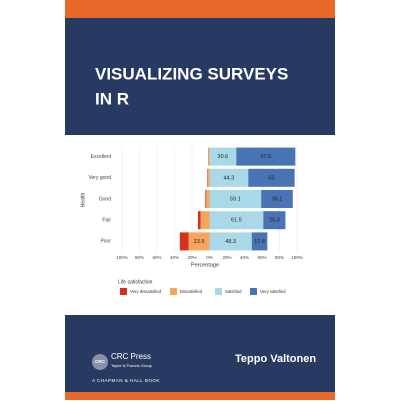  I want to click on y-tick-label: Fair, so click(106, 221).